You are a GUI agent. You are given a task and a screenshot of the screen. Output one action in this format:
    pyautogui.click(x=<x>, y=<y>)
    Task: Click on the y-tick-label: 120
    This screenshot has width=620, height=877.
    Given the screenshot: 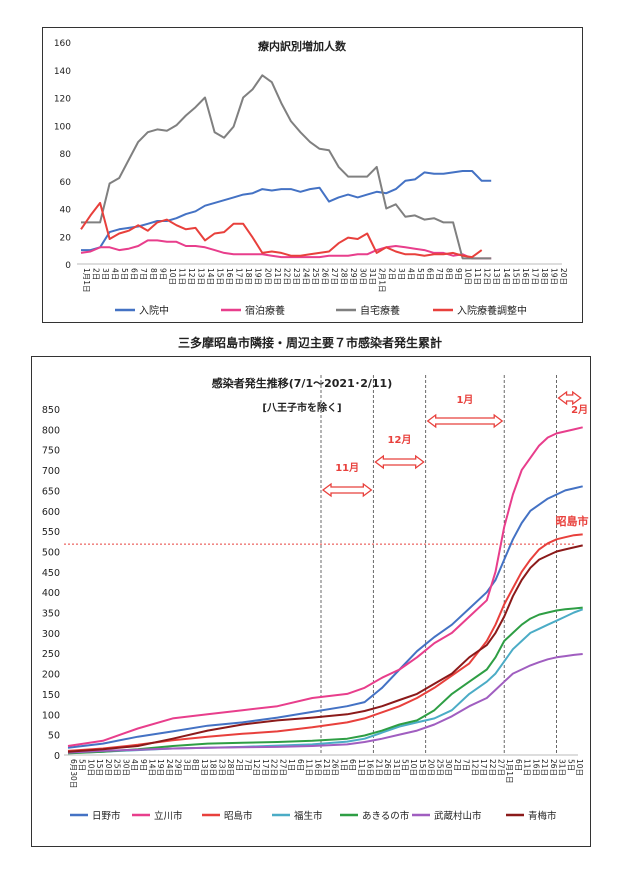 What is the action you would take?
    pyautogui.click(x=62, y=100)
    